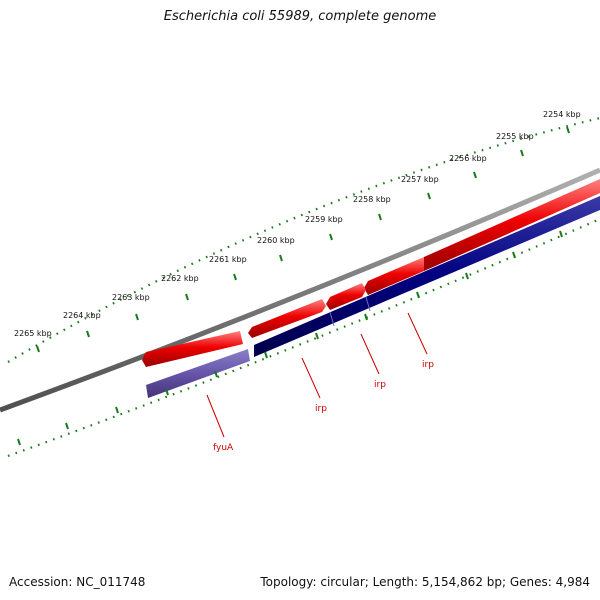 This screenshot has height=600, width=600. What do you see at coordinates (372, 199) in the screenshot?
I see `kbp-label: 2258 kbp` at bounding box center [372, 199].